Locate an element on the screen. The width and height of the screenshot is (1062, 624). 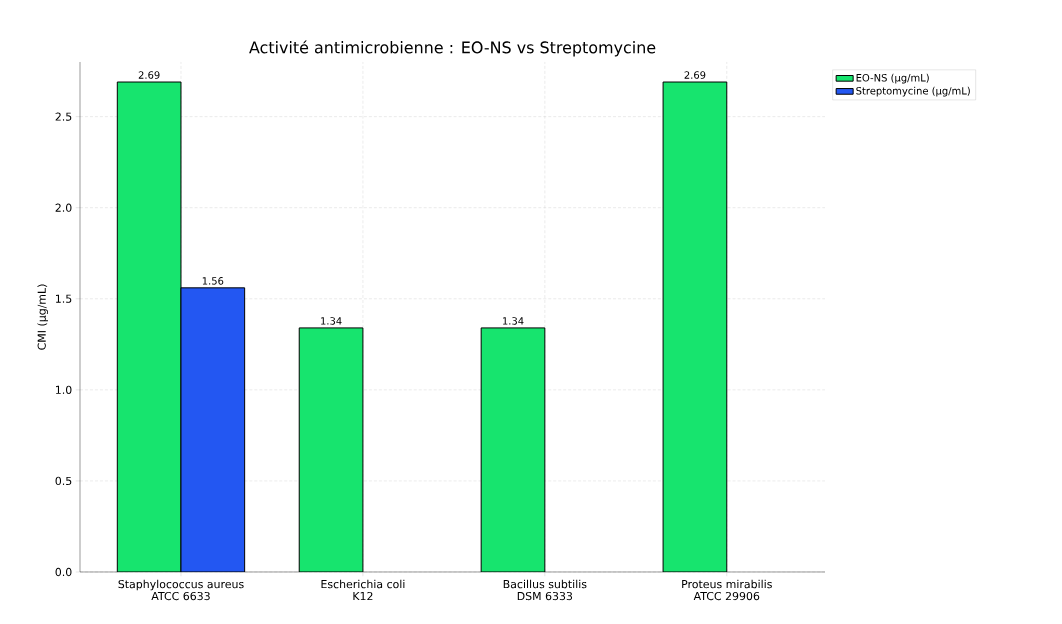
x-tick-label: Escherichia coli K12 is located at coordinates (363, 590).